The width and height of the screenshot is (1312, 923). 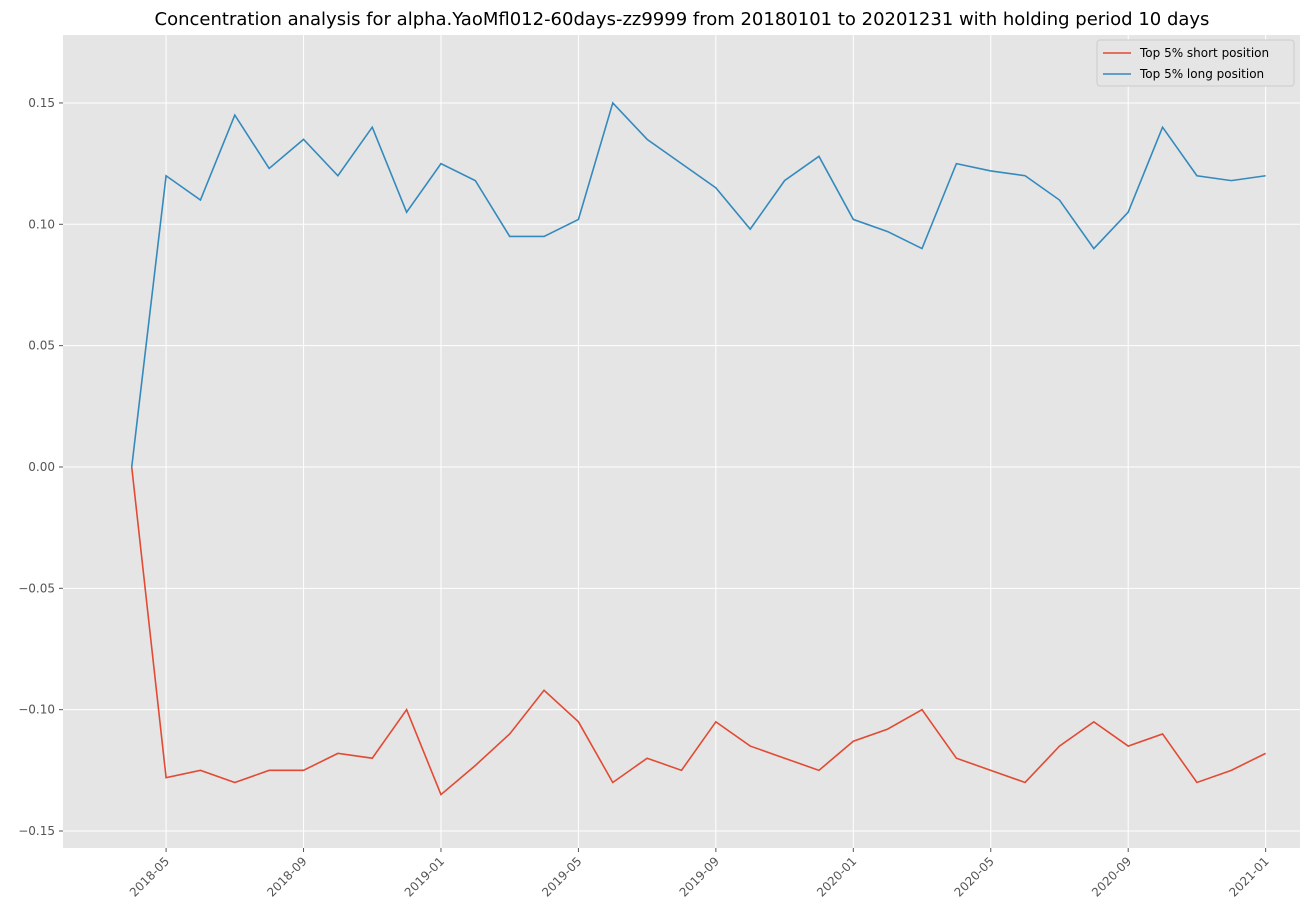 What do you see at coordinates (424, 876) in the screenshot?
I see `x-tick-label: 2019-01` at bounding box center [424, 876].